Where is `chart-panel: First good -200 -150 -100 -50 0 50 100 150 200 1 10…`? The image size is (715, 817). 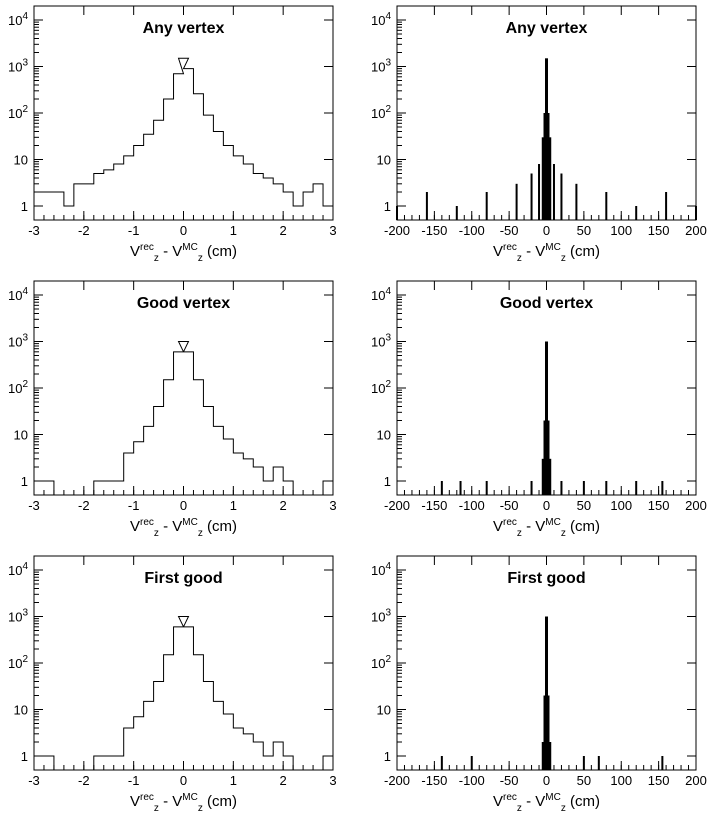 chart-panel: First good -200 -150 -100 -50 0 50 100 150 200 1 10… is located at coordinates (539, 684).